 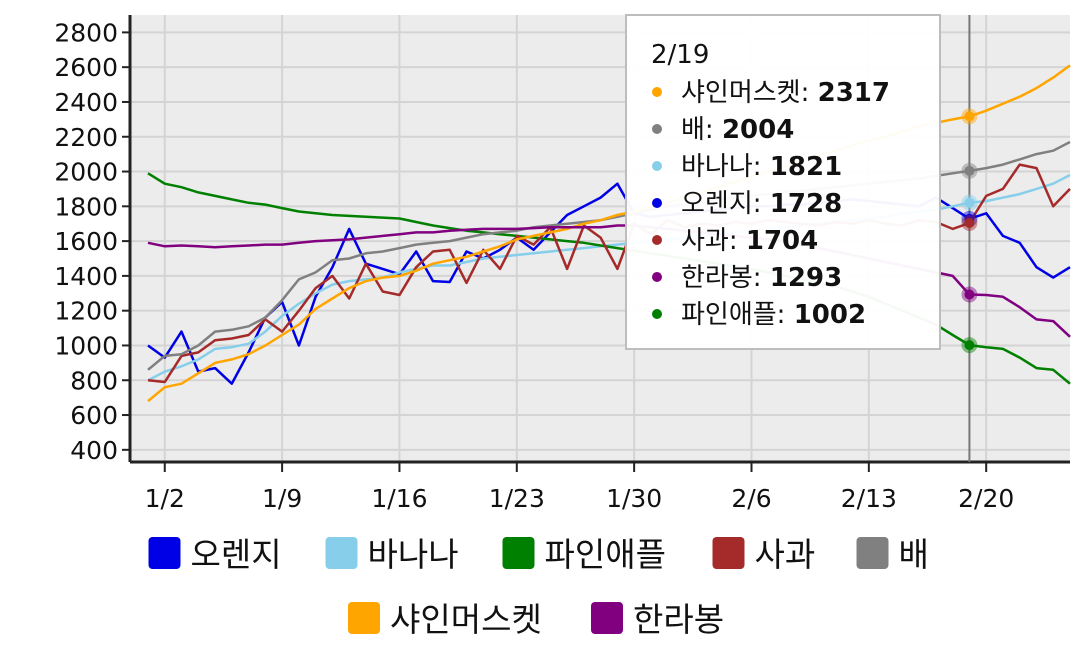 I want to click on tooltip-entry: 바나나: 1821, so click(x=761, y=167).